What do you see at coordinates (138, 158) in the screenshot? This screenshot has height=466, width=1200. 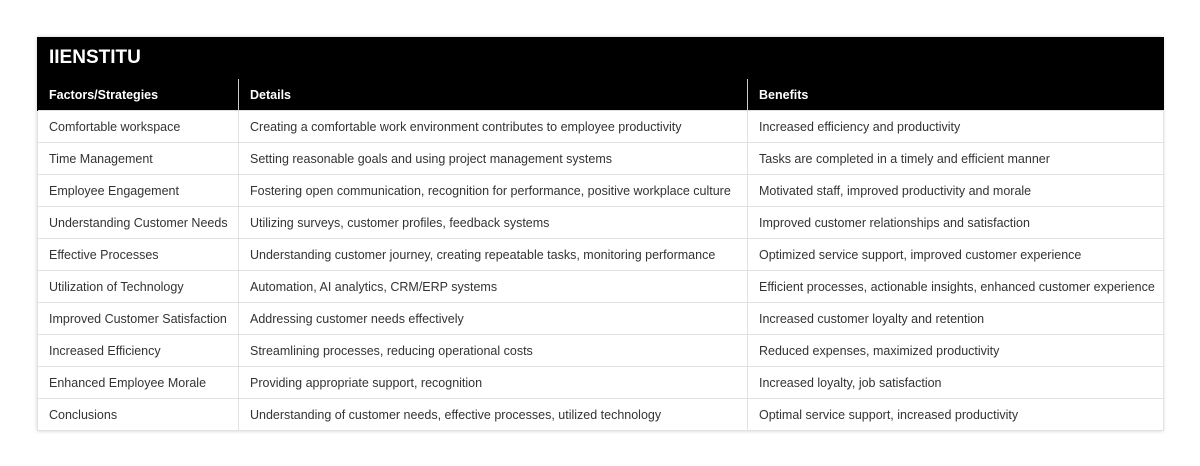 I see `cell-factor: Time Management` at bounding box center [138, 158].